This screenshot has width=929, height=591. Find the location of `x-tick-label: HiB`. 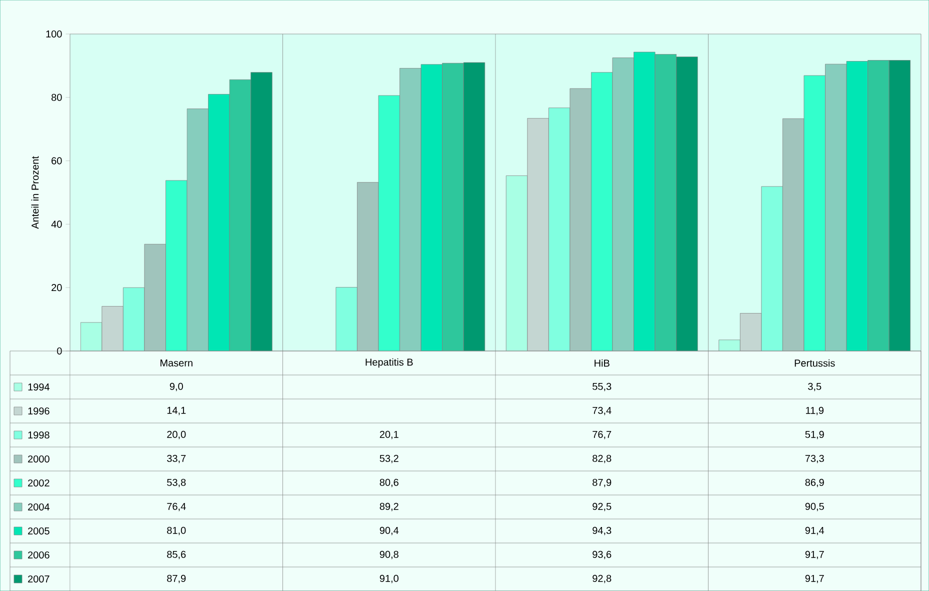

x-tick-label: HiB is located at coordinates (602, 363).